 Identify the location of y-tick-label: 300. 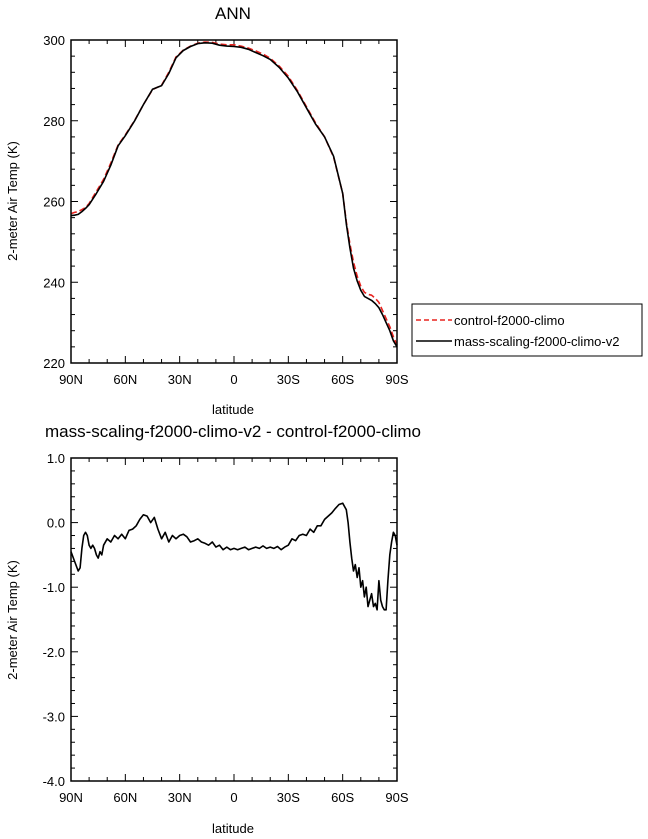
(54, 40).